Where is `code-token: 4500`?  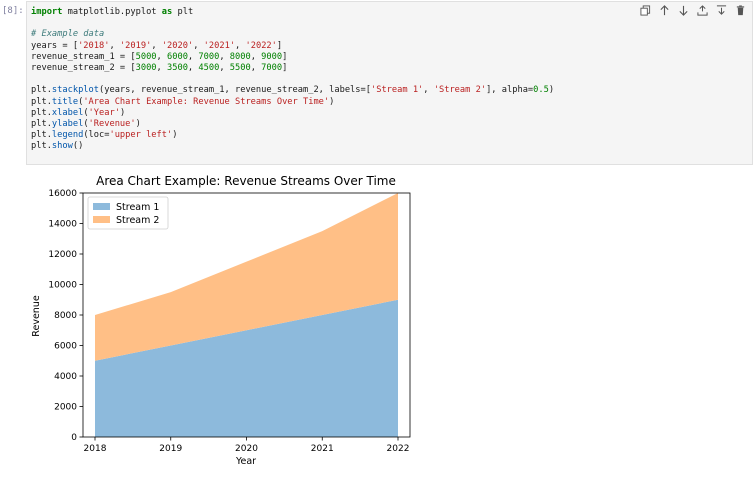
code-token: 4500 is located at coordinates (209, 67).